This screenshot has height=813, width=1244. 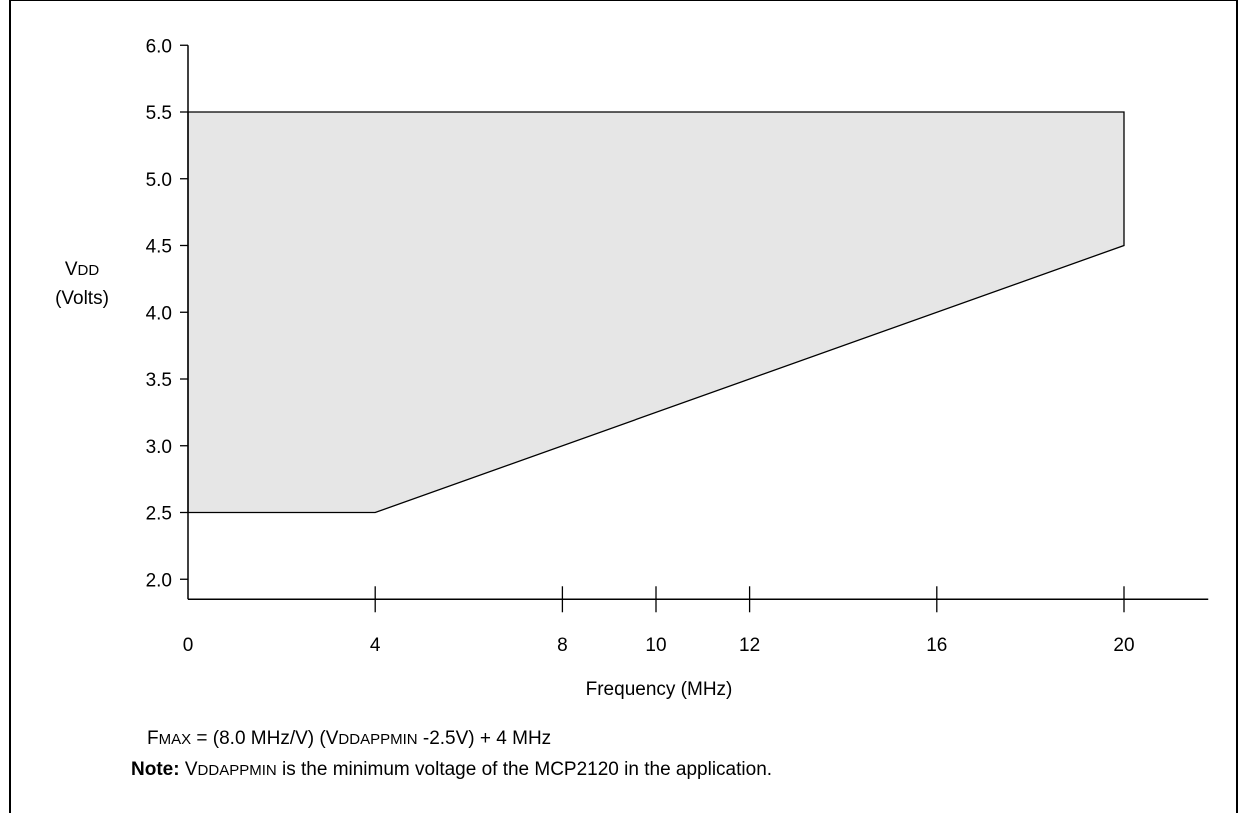 I want to click on y-tick-label: 3.0, so click(x=159, y=447).